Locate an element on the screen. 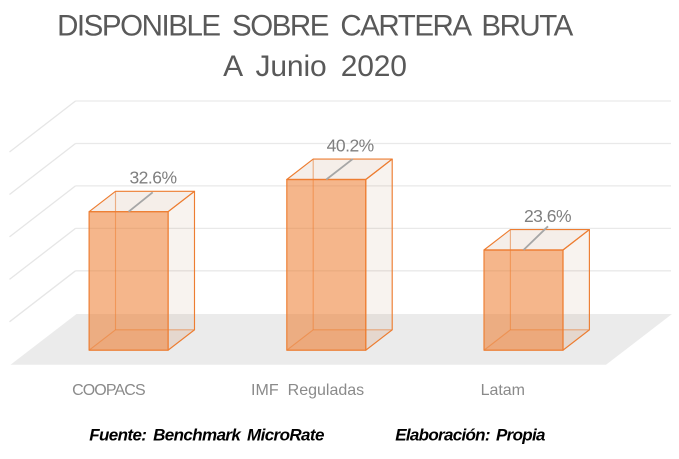 Image resolution: width=679 pixels, height=459 pixels. svg-text: Elaboración: Propia is located at coordinates (470, 435).